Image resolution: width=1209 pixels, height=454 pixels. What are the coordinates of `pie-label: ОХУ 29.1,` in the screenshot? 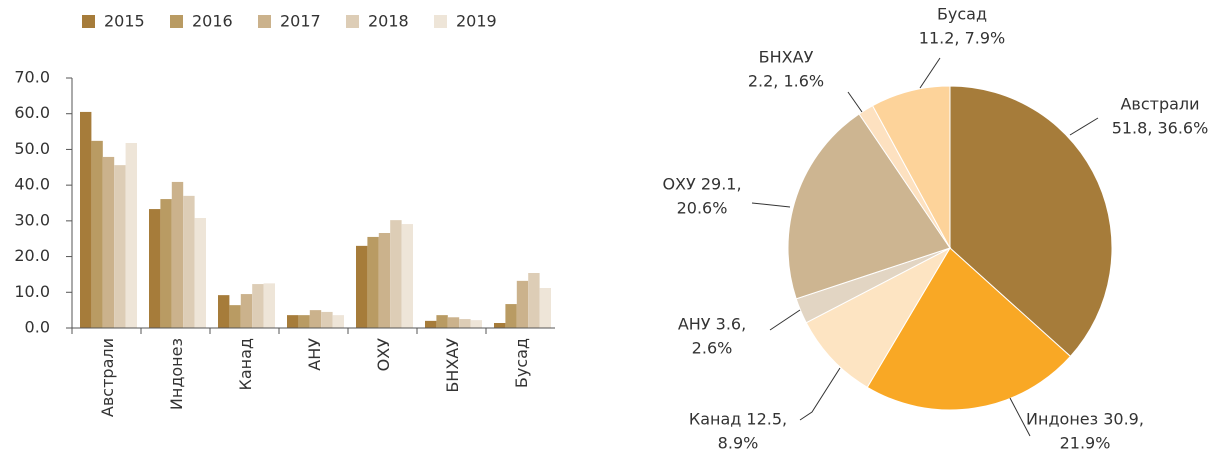 It's located at (701, 184).